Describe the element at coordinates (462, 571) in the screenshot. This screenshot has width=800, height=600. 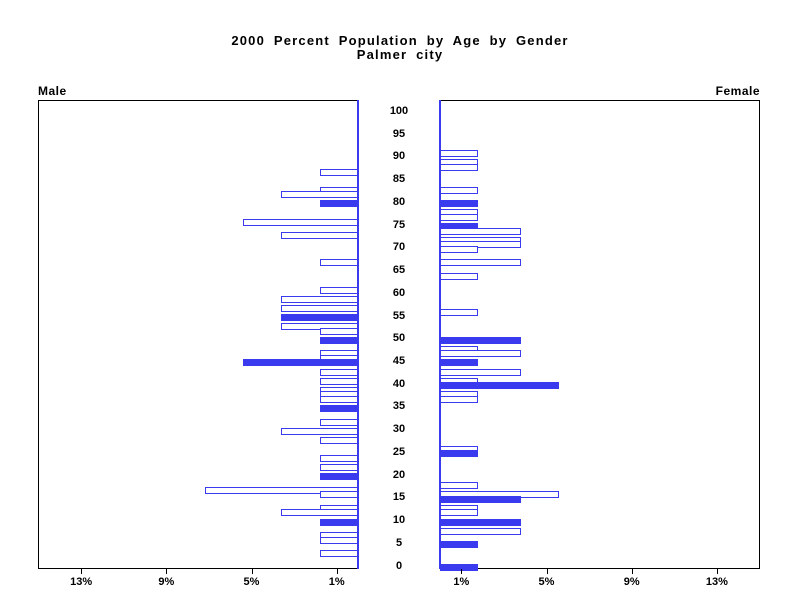
I see `female-x-tick-1%` at that location.